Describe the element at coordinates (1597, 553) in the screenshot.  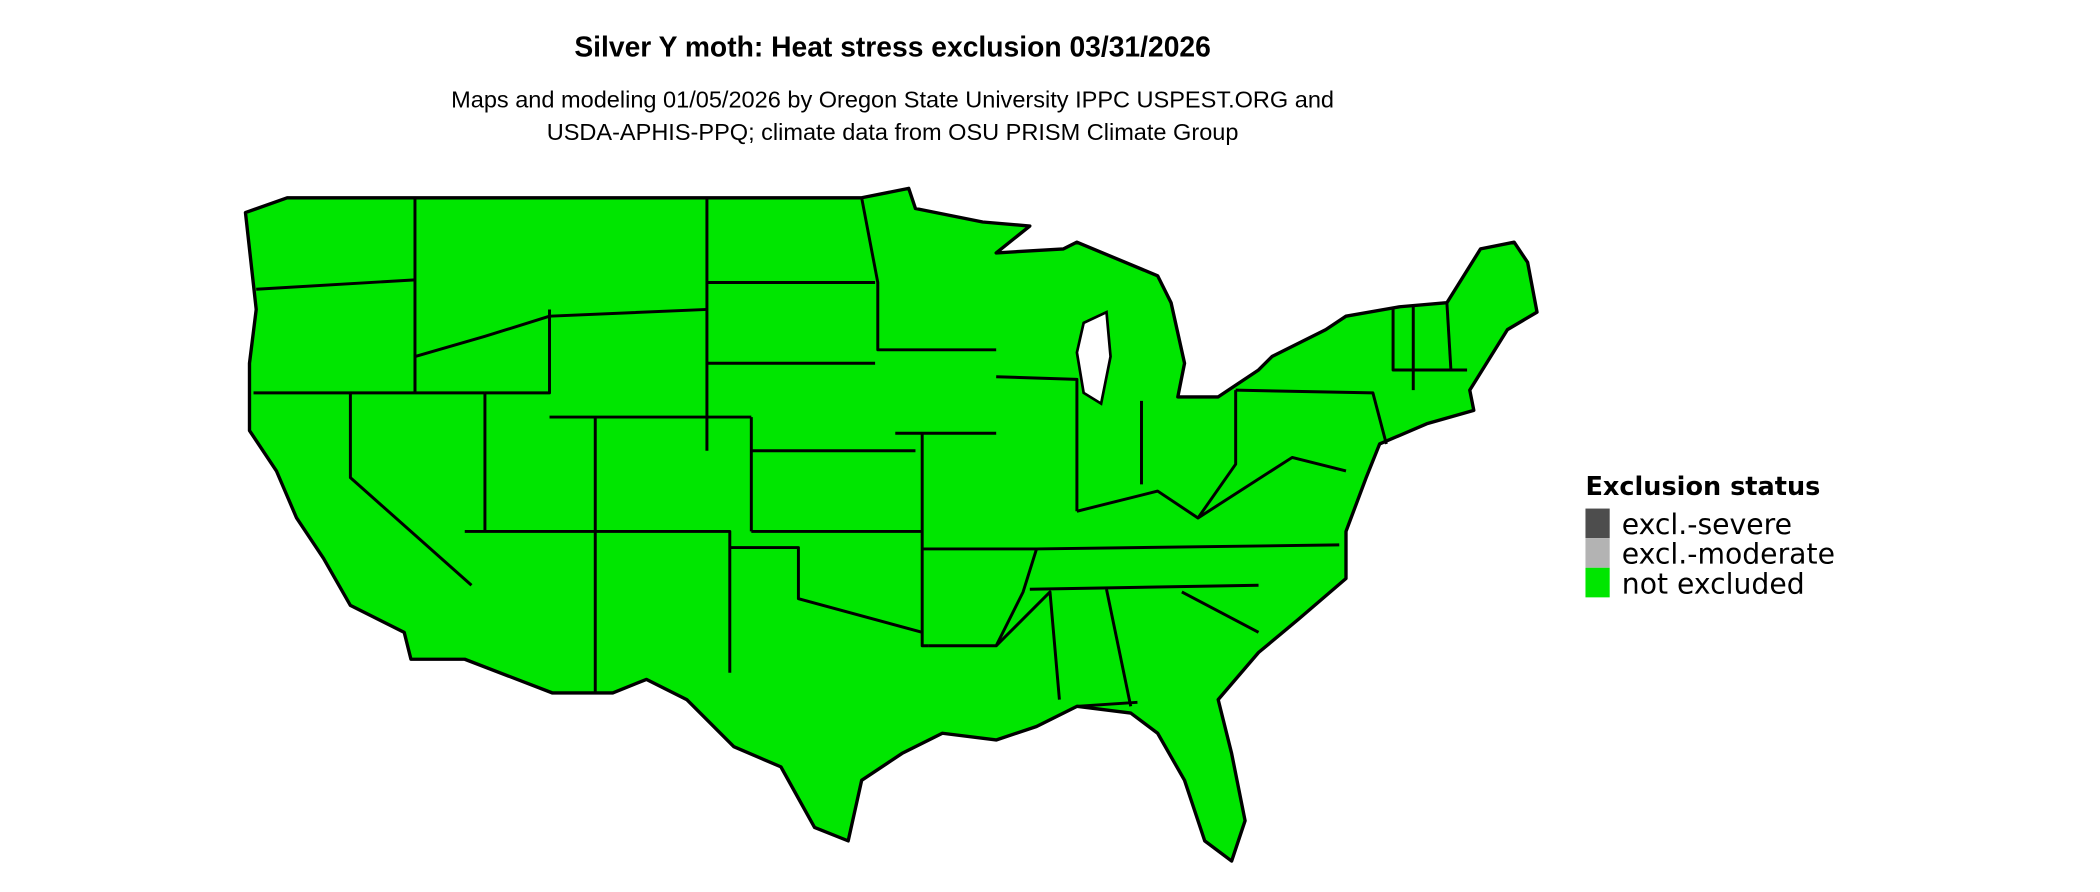
I see `legend-swatch-moderate` at that location.